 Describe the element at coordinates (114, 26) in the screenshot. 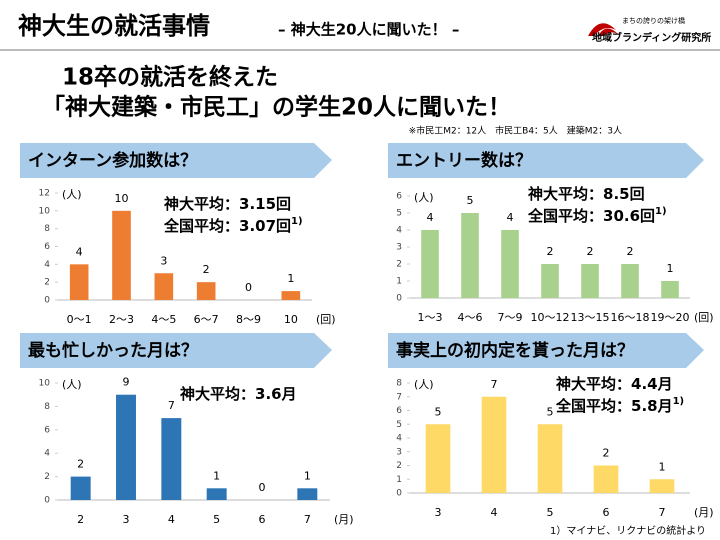

I see `header-title: 神大生の就活事情` at that location.